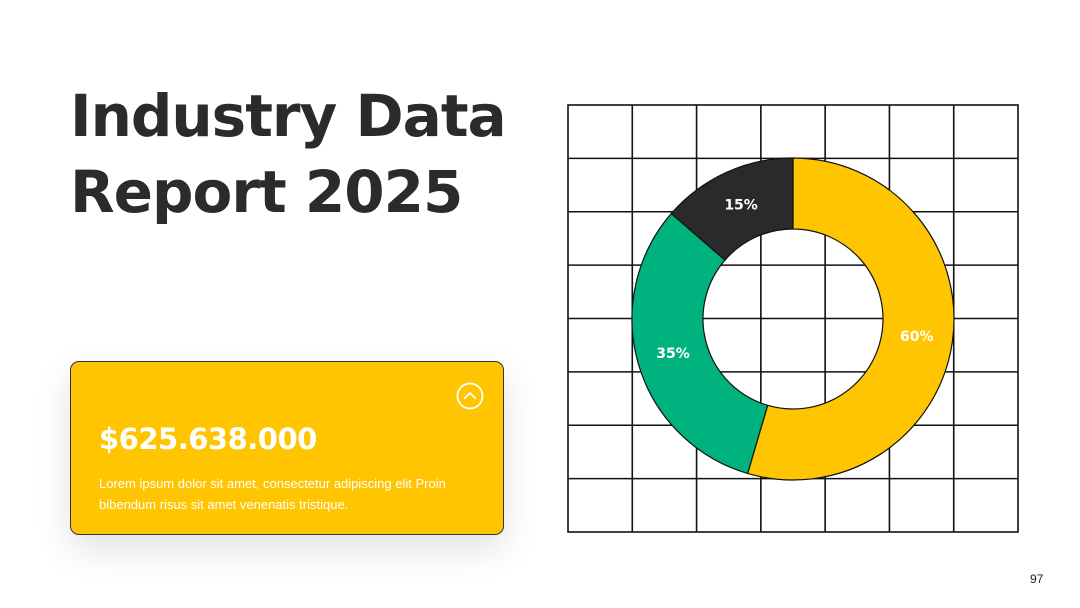  Describe the element at coordinates (310, 154) in the screenshot. I see `page-title: Industry Data Report 2025` at that location.